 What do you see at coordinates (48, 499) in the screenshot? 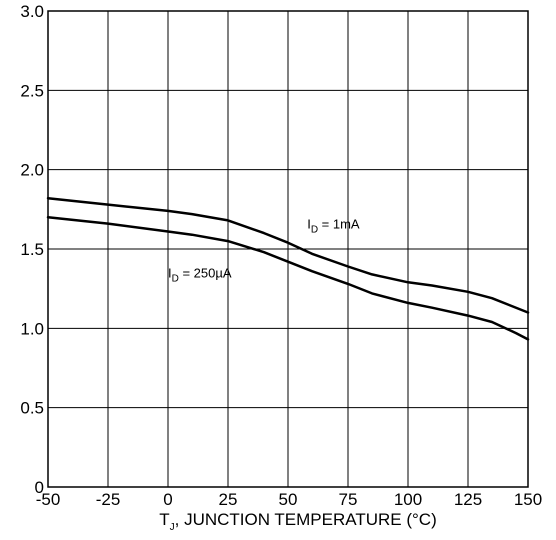
I see `x-tick-label: -50` at bounding box center [48, 499].